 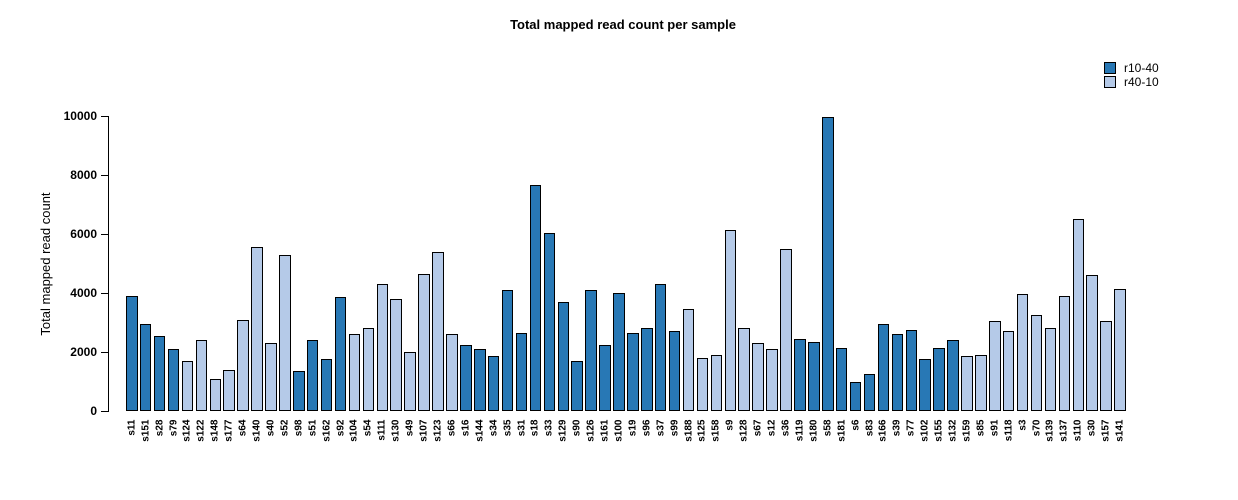 I want to click on x-tick-label: s161, so click(x=605, y=430).